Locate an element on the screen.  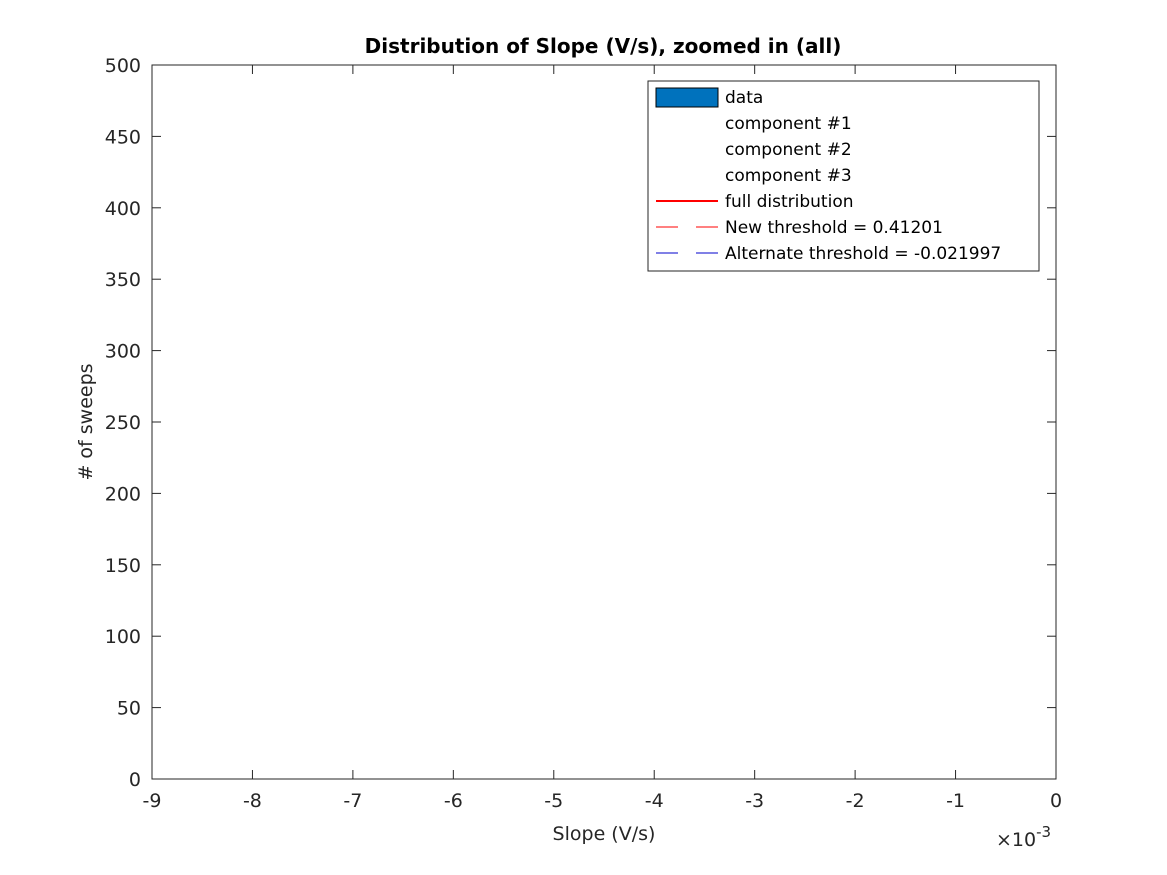
y-tick-label: 0 is located at coordinates (135, 780).